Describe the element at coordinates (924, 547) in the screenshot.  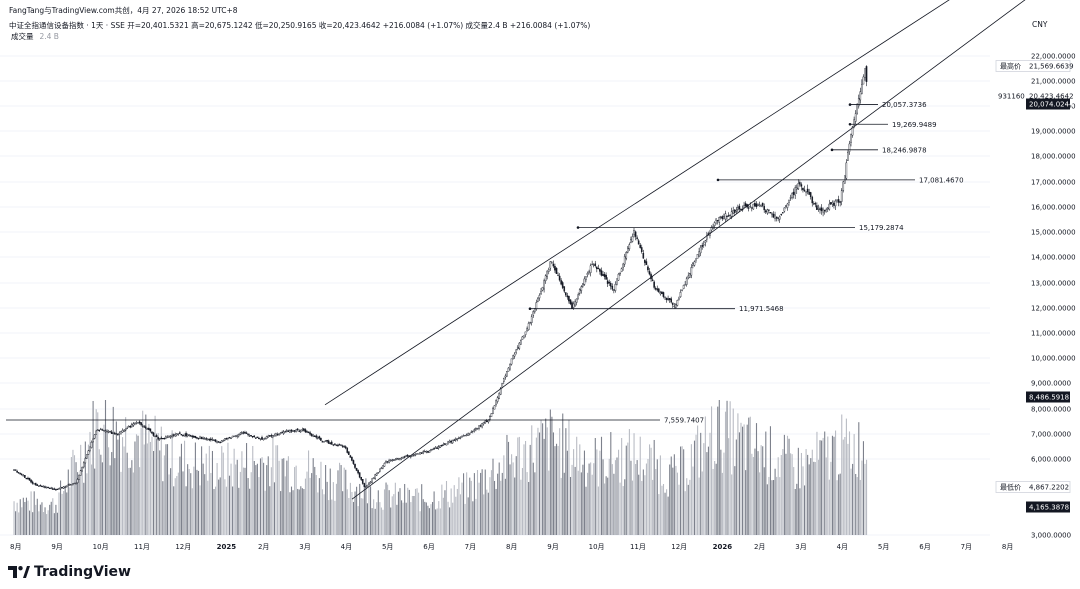
I see `x-tick-label: 6月` at that location.